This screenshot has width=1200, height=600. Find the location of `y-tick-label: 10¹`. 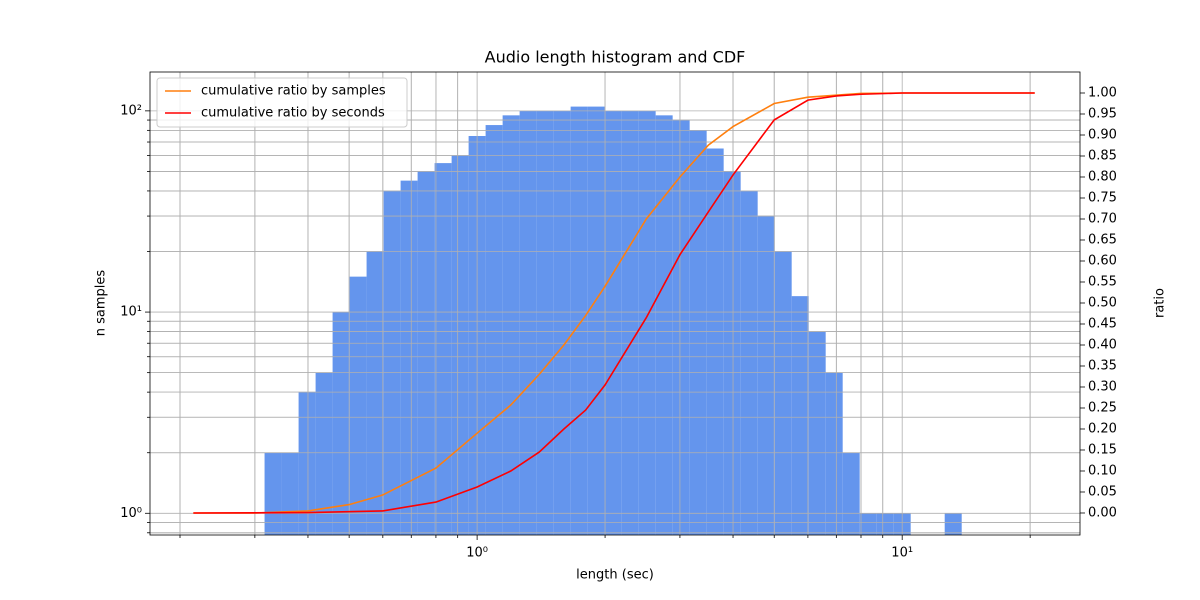

y-tick-label: 10¹ is located at coordinates (131, 312).